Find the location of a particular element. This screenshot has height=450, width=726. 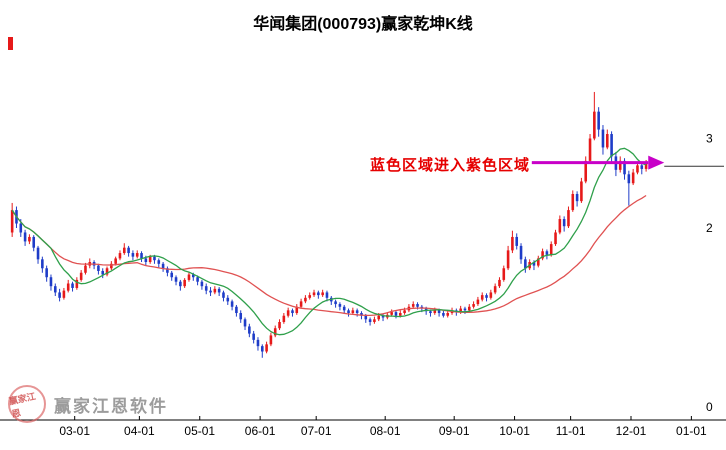

annotation-arrowhead is located at coordinates (656, 162).